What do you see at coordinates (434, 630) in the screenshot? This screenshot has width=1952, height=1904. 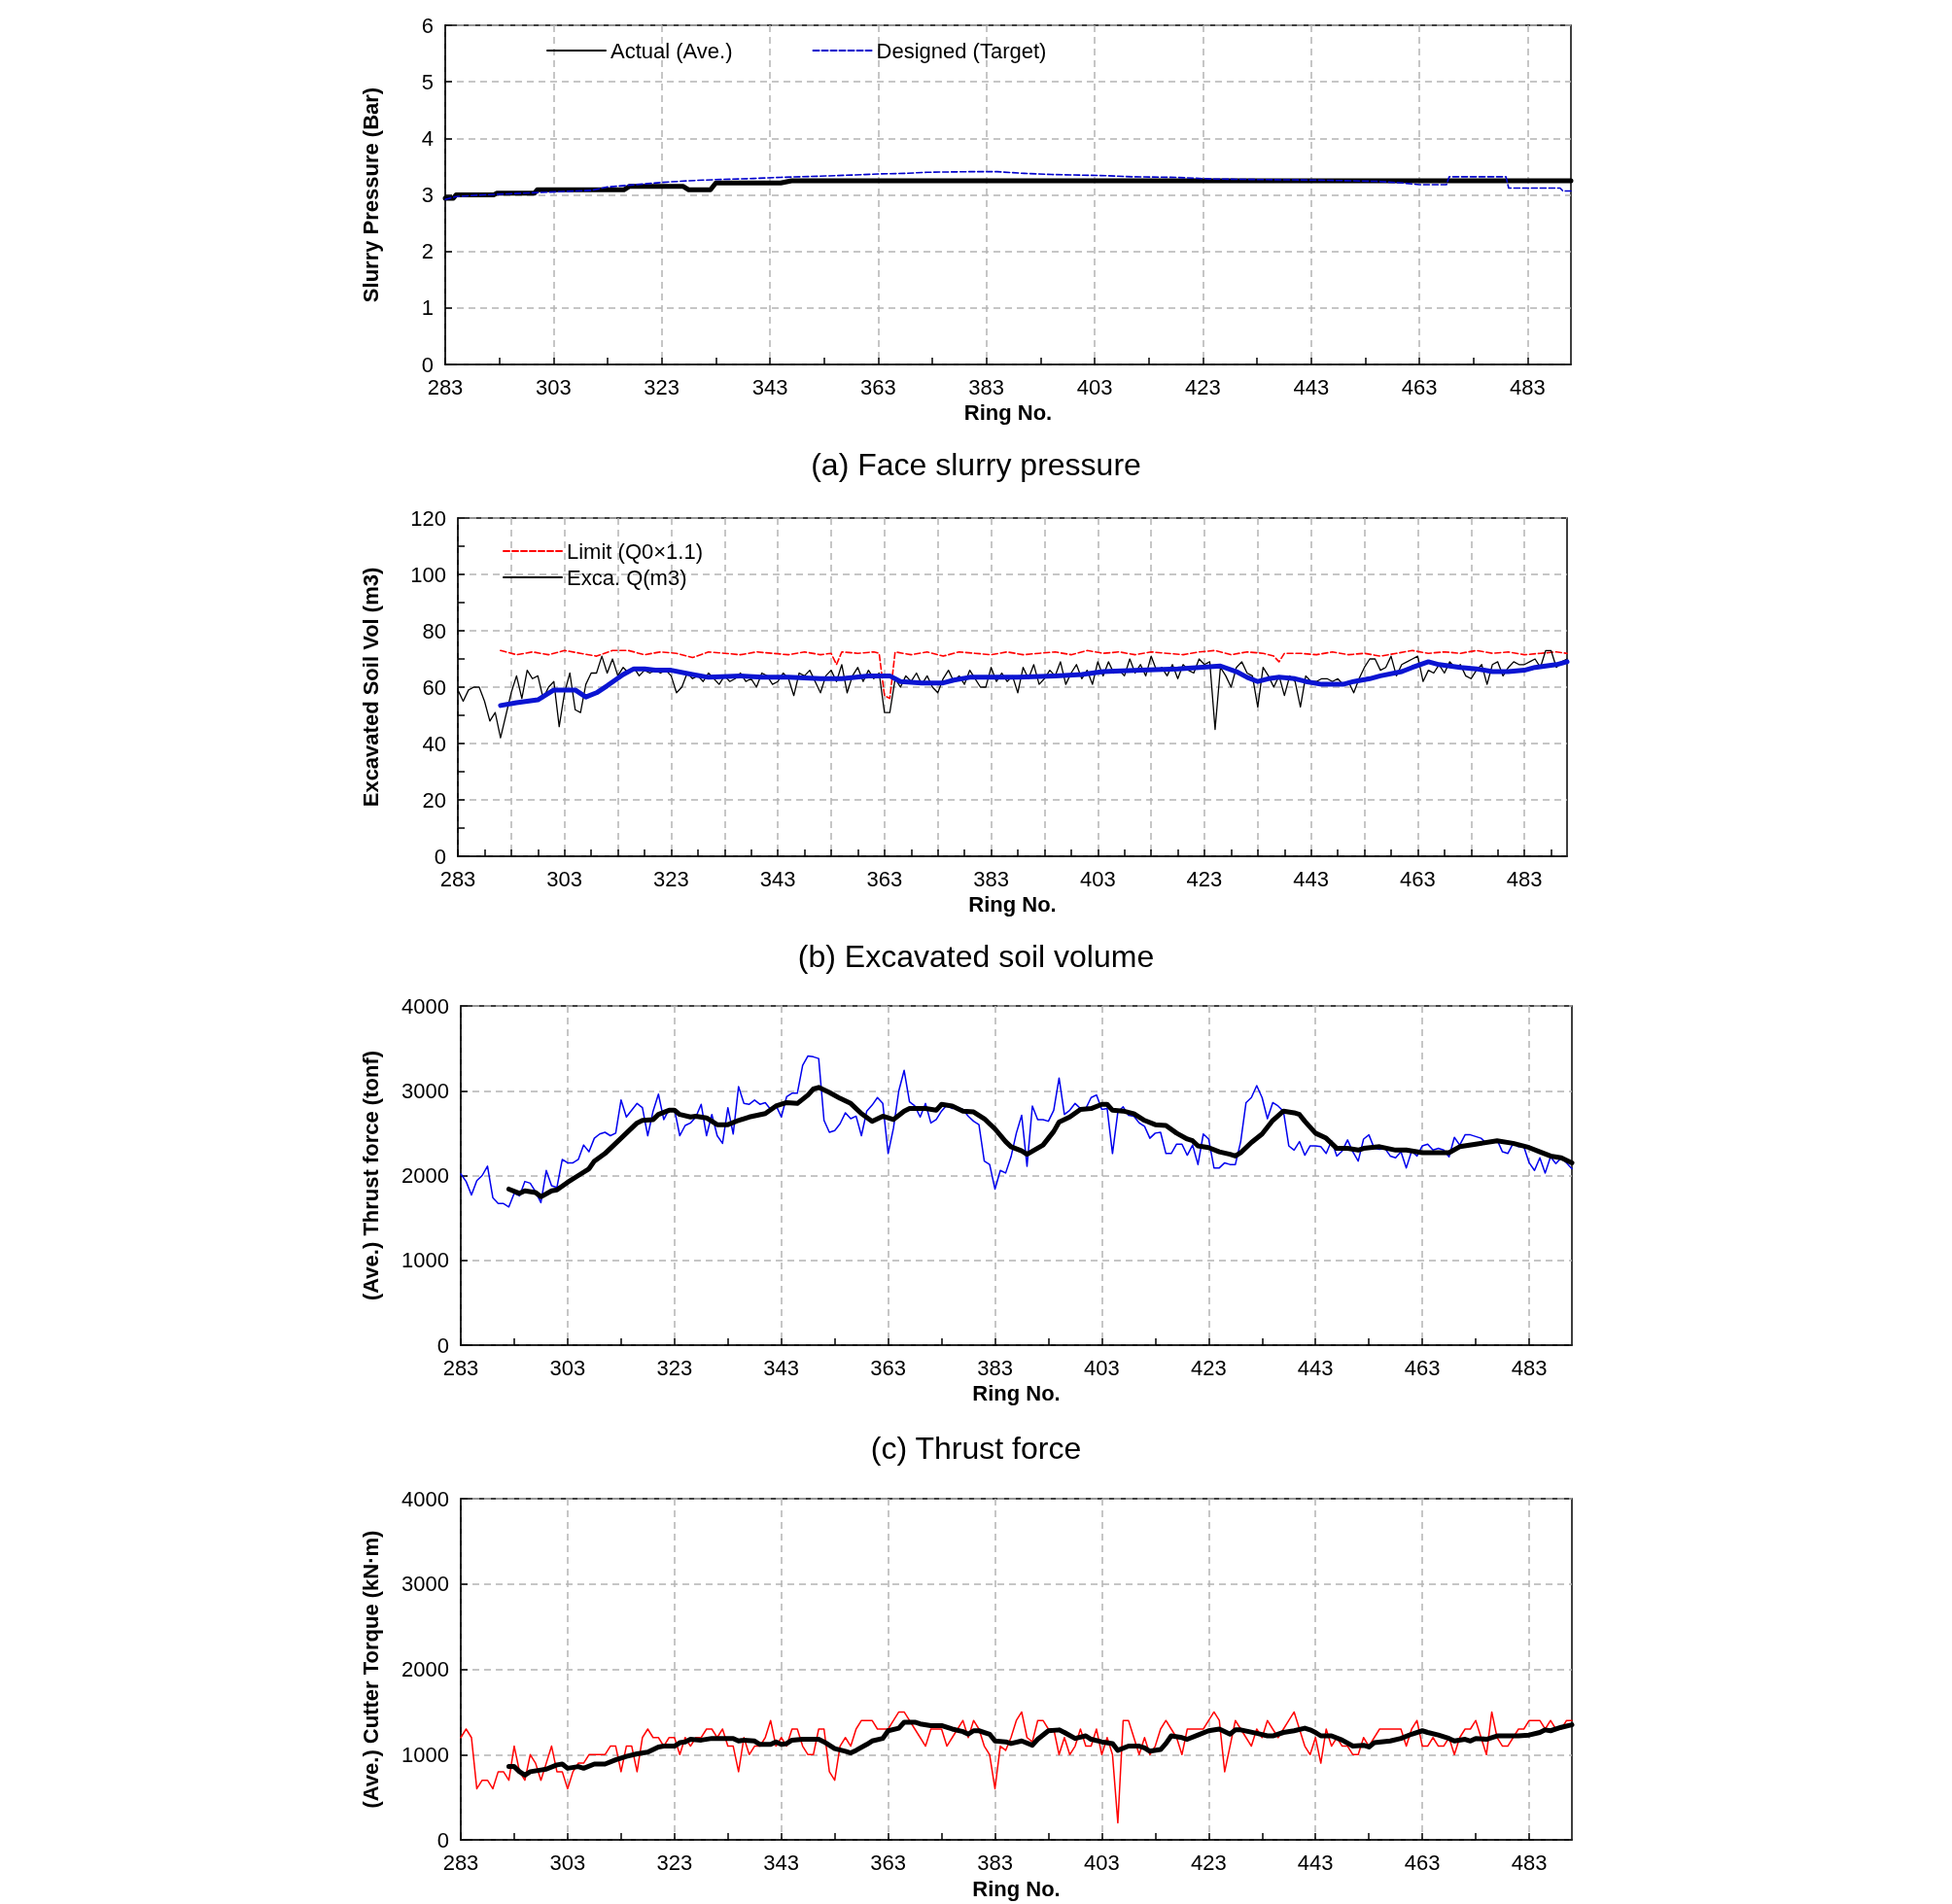 I see `y-tick-label: 80` at bounding box center [434, 630].